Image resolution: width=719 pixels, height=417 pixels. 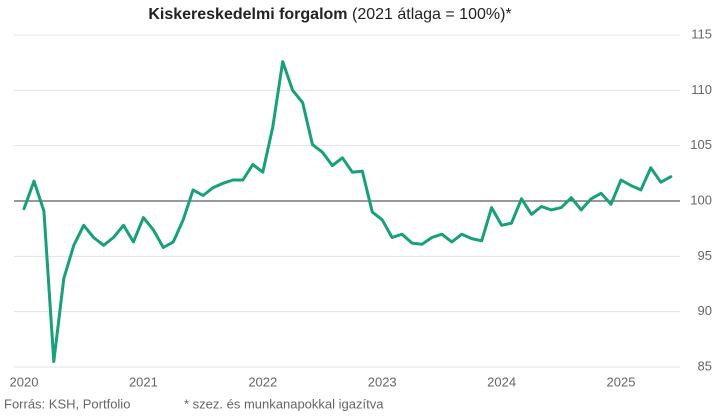 I want to click on chart-subtitle: (2021 átlaga = 100%)*, so click(x=432, y=14).